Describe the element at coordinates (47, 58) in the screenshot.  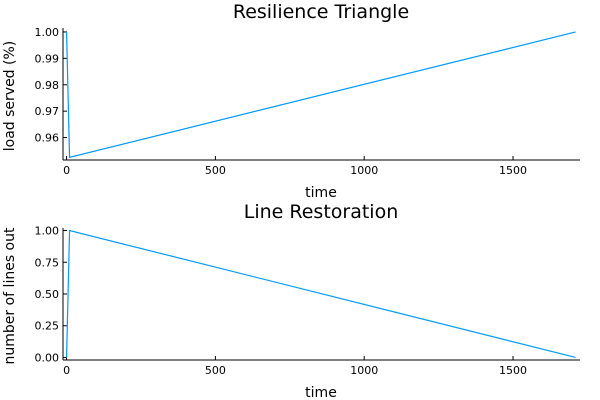
I see `y-tick-label: 0.99` at that location.